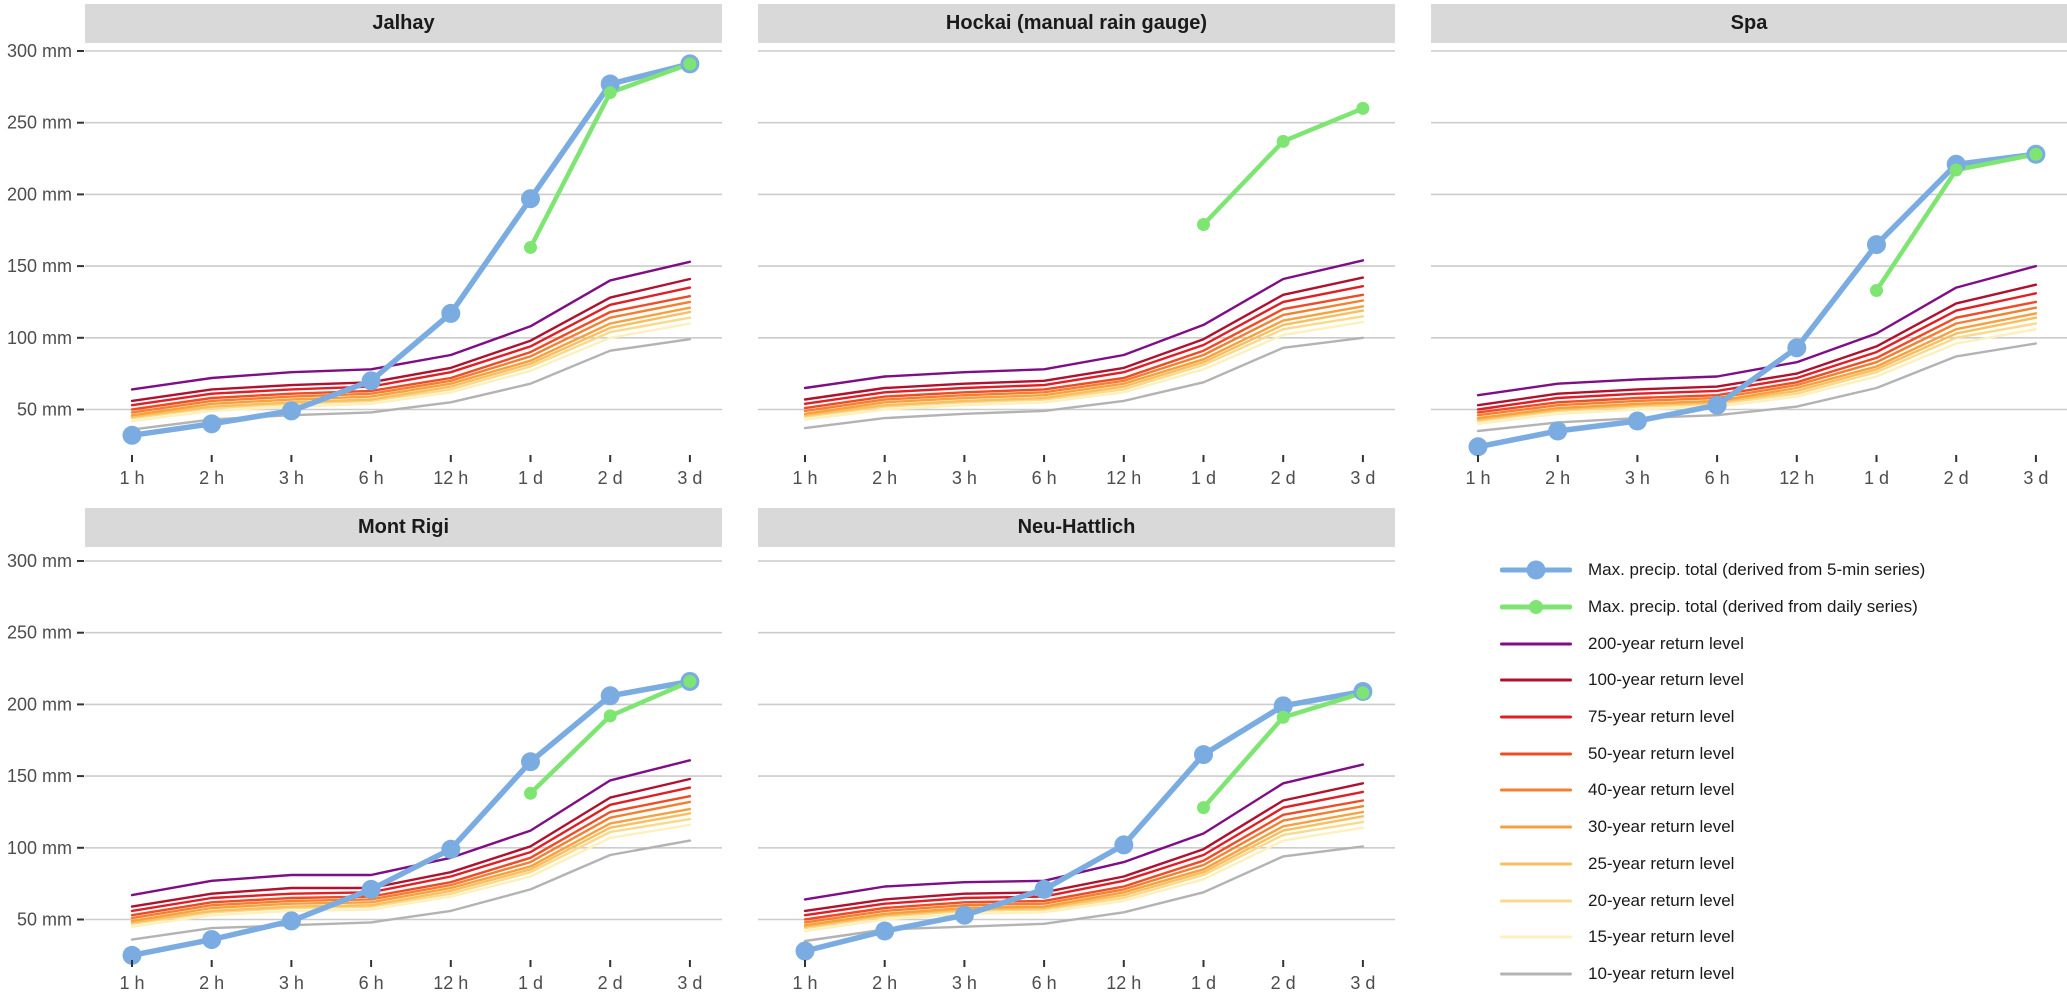 Image resolution: width=2067 pixels, height=1002 pixels. What do you see at coordinates (1749, 23) in the screenshot?
I see `facet-strip-spa: Spa` at bounding box center [1749, 23].